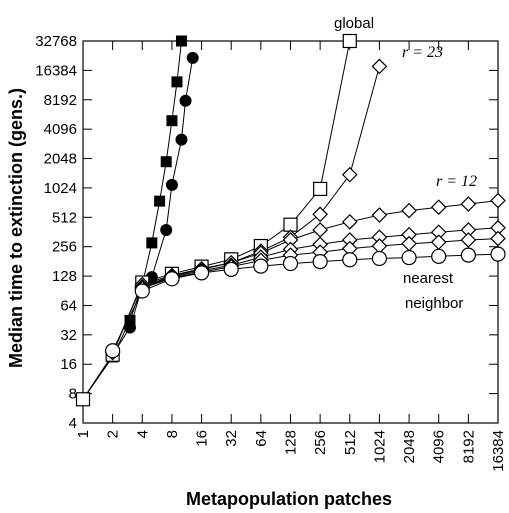 This screenshot has width=509, height=513. I want to click on x-tick-label: 256, so click(320, 442).